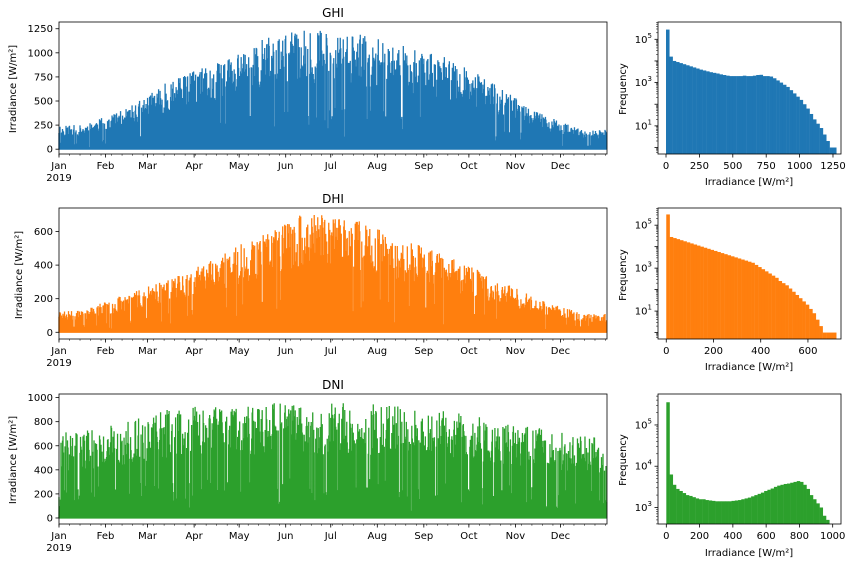 The image size is (856, 568). What do you see at coordinates (58, 178) in the screenshot?
I see `x-year-label-ghi-ts: 2019` at bounding box center [58, 178].